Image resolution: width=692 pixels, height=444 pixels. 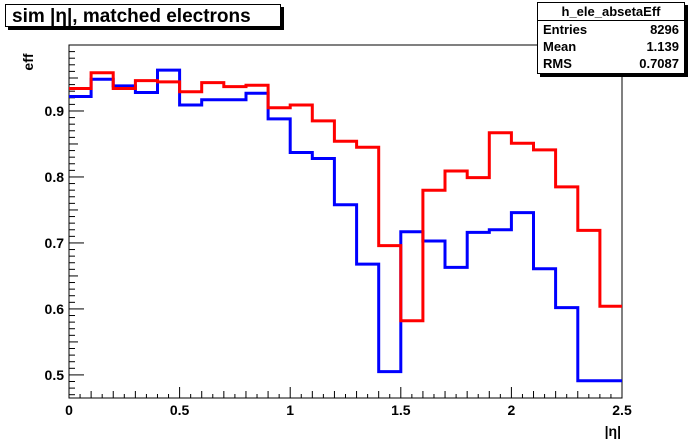 What do you see at coordinates (611, 12) in the screenshot?
I see `stats-histogram-name: h_ele_absetaEff` at bounding box center [611, 12].